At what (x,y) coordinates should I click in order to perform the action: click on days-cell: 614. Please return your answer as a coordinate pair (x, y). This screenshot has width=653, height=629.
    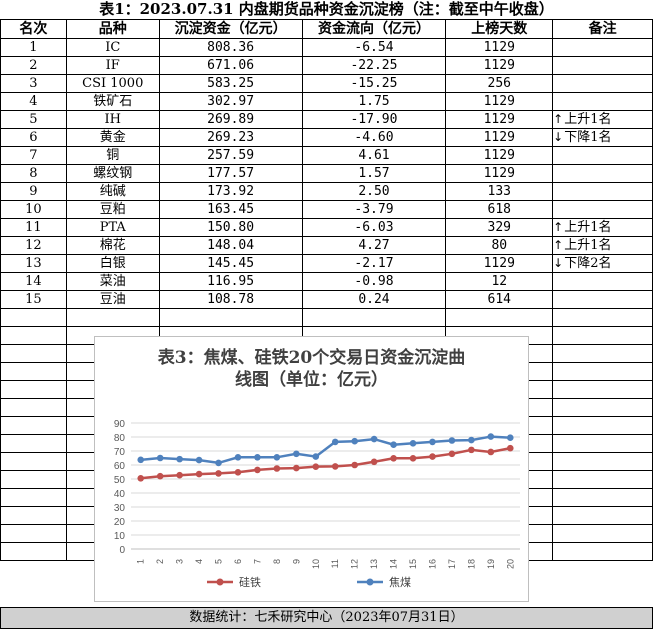
    Looking at the image, I should click on (499, 299).